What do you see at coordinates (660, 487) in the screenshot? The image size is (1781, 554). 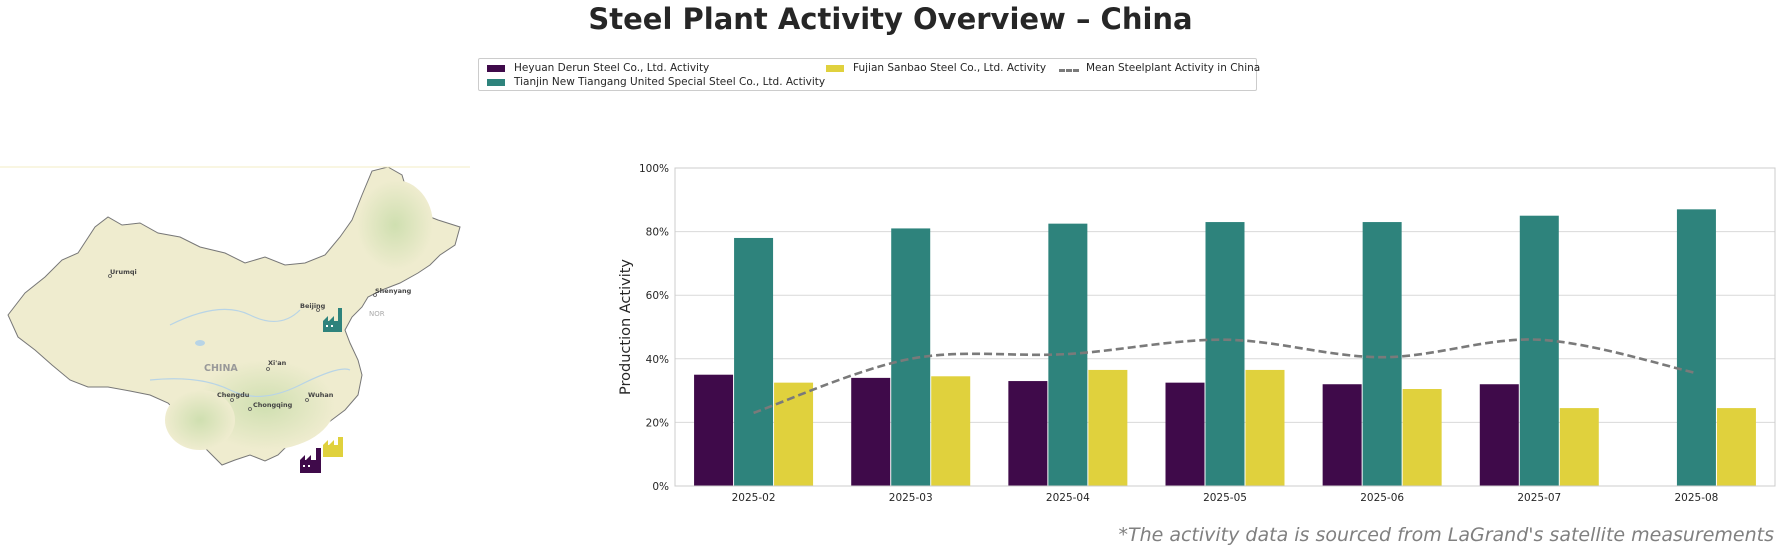 I see `y-tick-label: 0%` at bounding box center [660, 487].